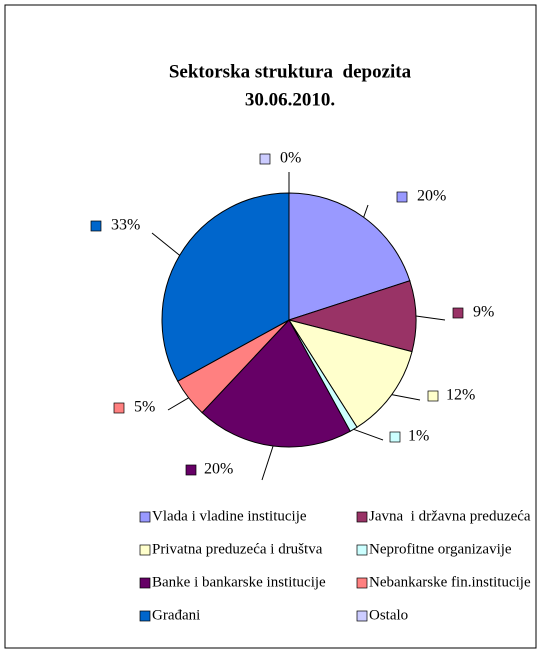 The image size is (542, 658). What do you see at coordinates (125, 225) in the screenshot?
I see `data-label: 33%` at bounding box center [125, 225].